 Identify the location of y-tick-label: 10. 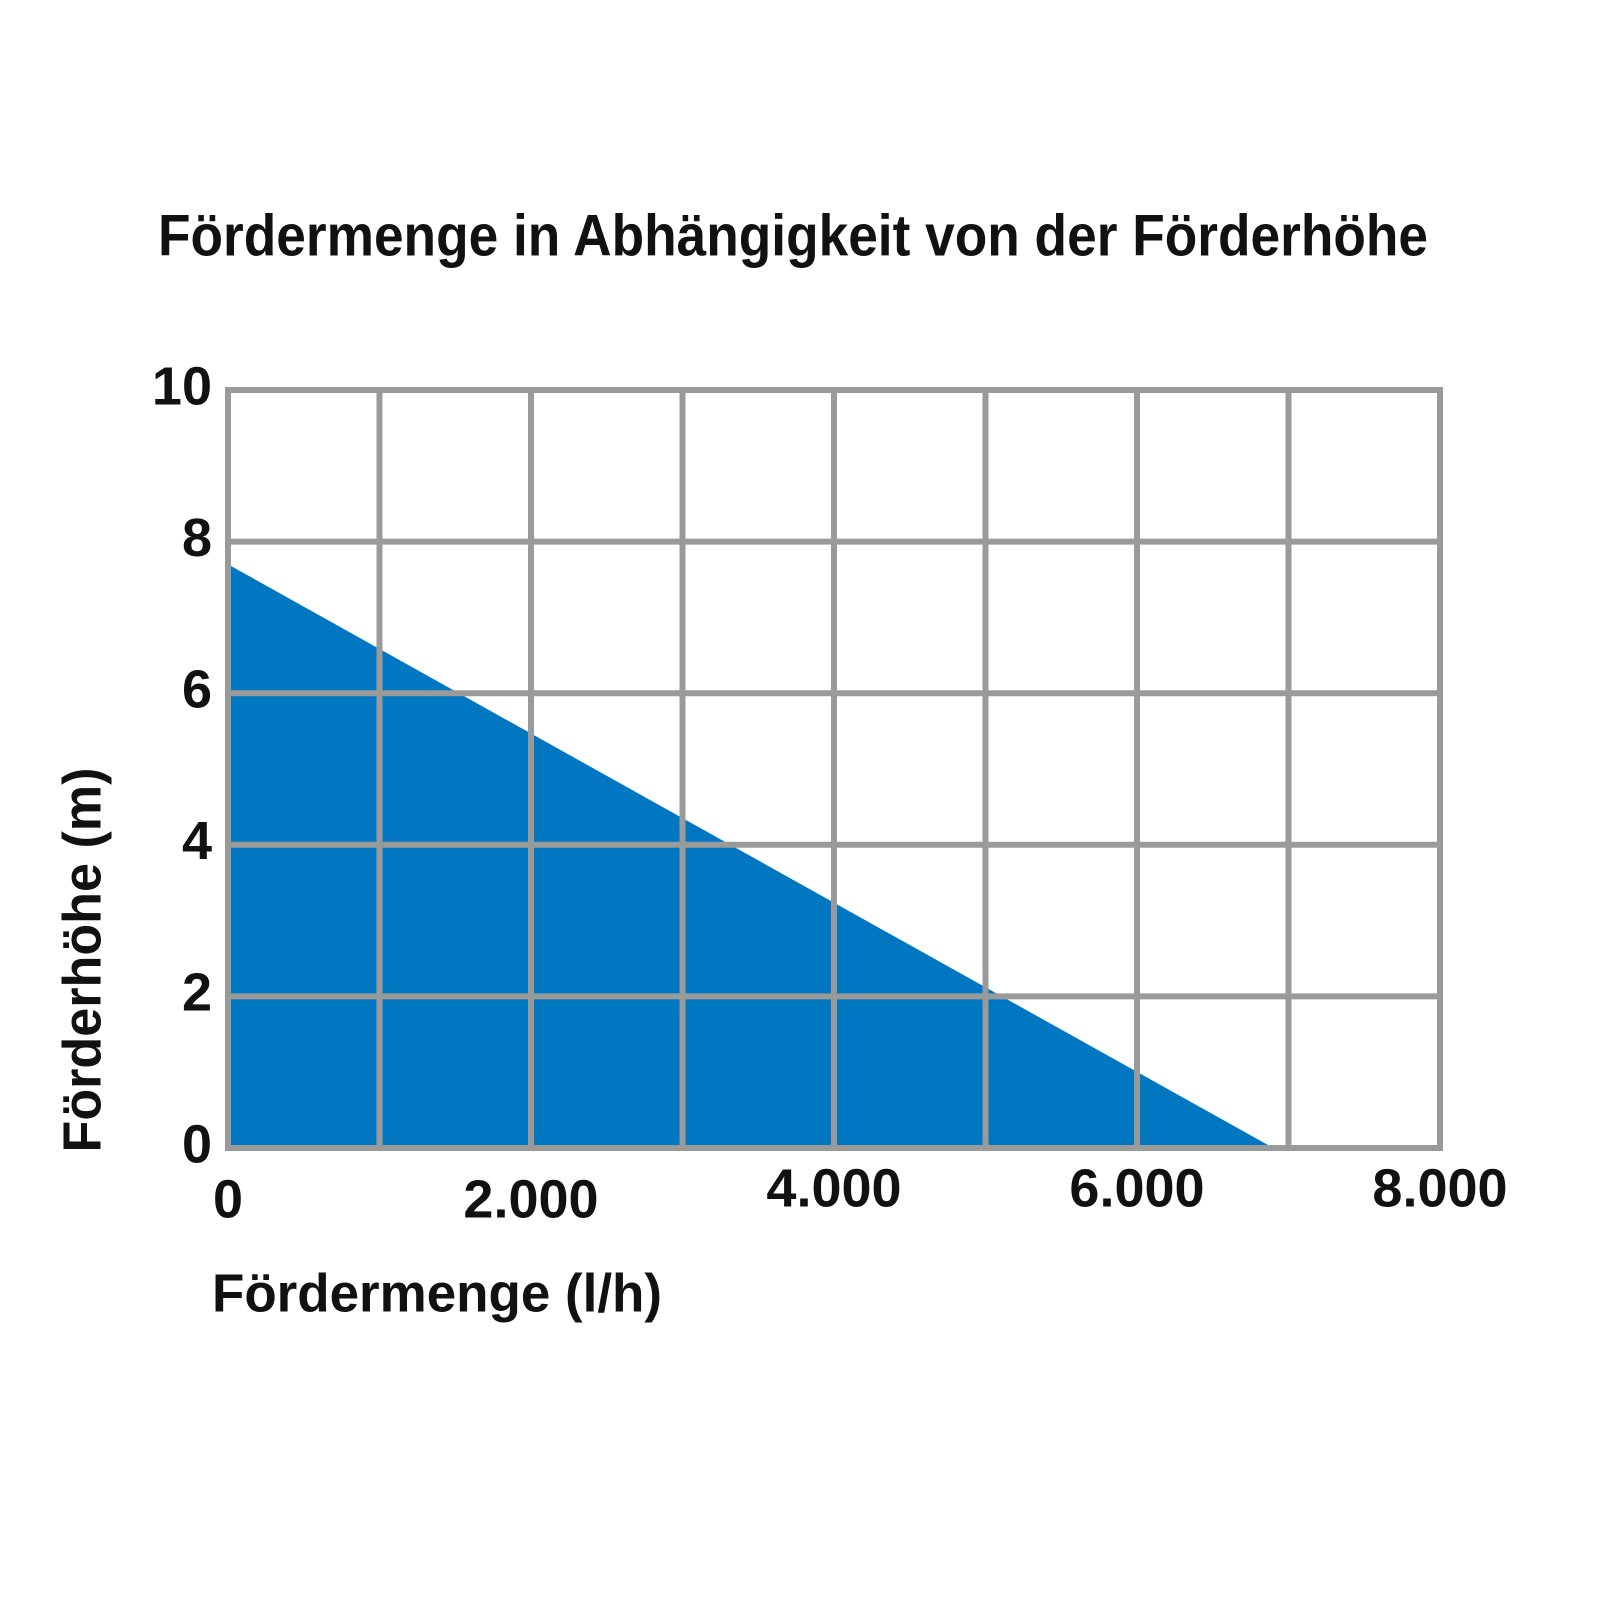
(182, 386).